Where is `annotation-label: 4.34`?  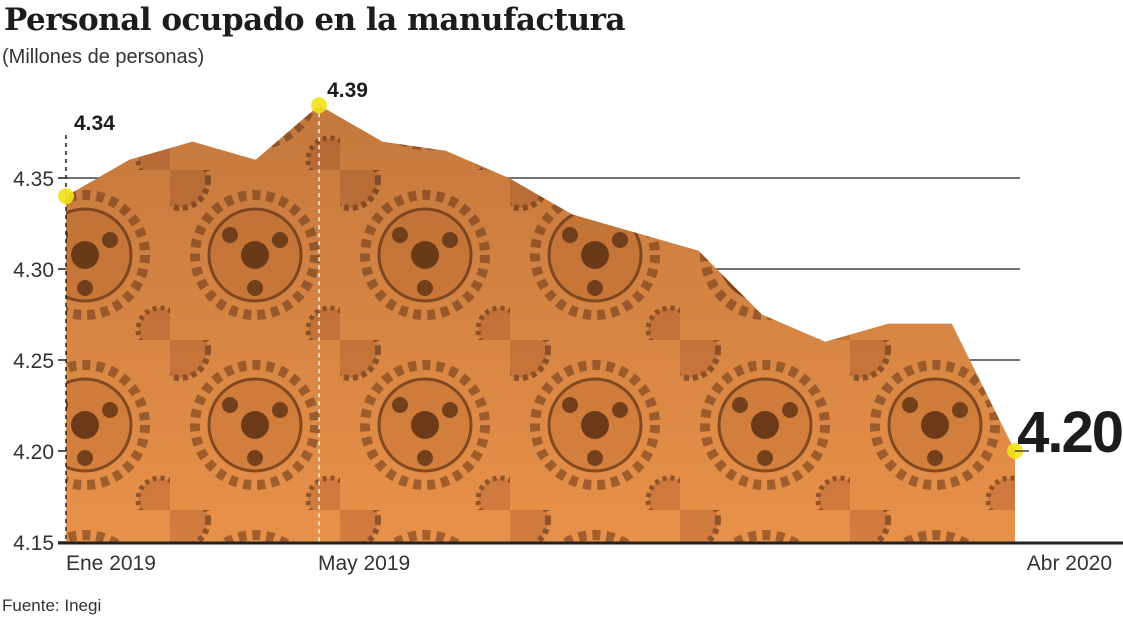 annotation-label: 4.34 is located at coordinates (94, 123).